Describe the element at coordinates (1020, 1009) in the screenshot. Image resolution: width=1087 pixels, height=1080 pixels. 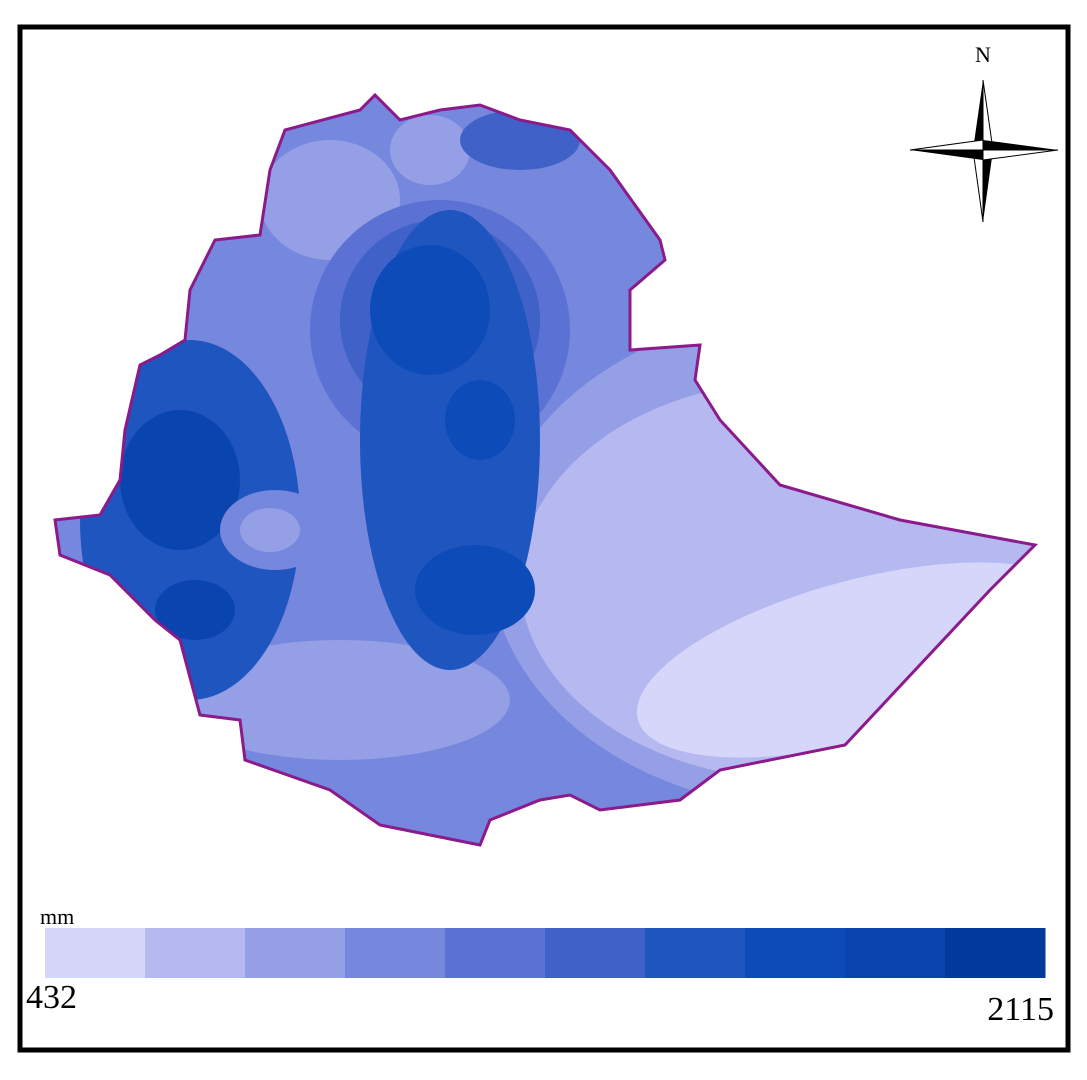
I see `legend-max-label: 2115` at that location.